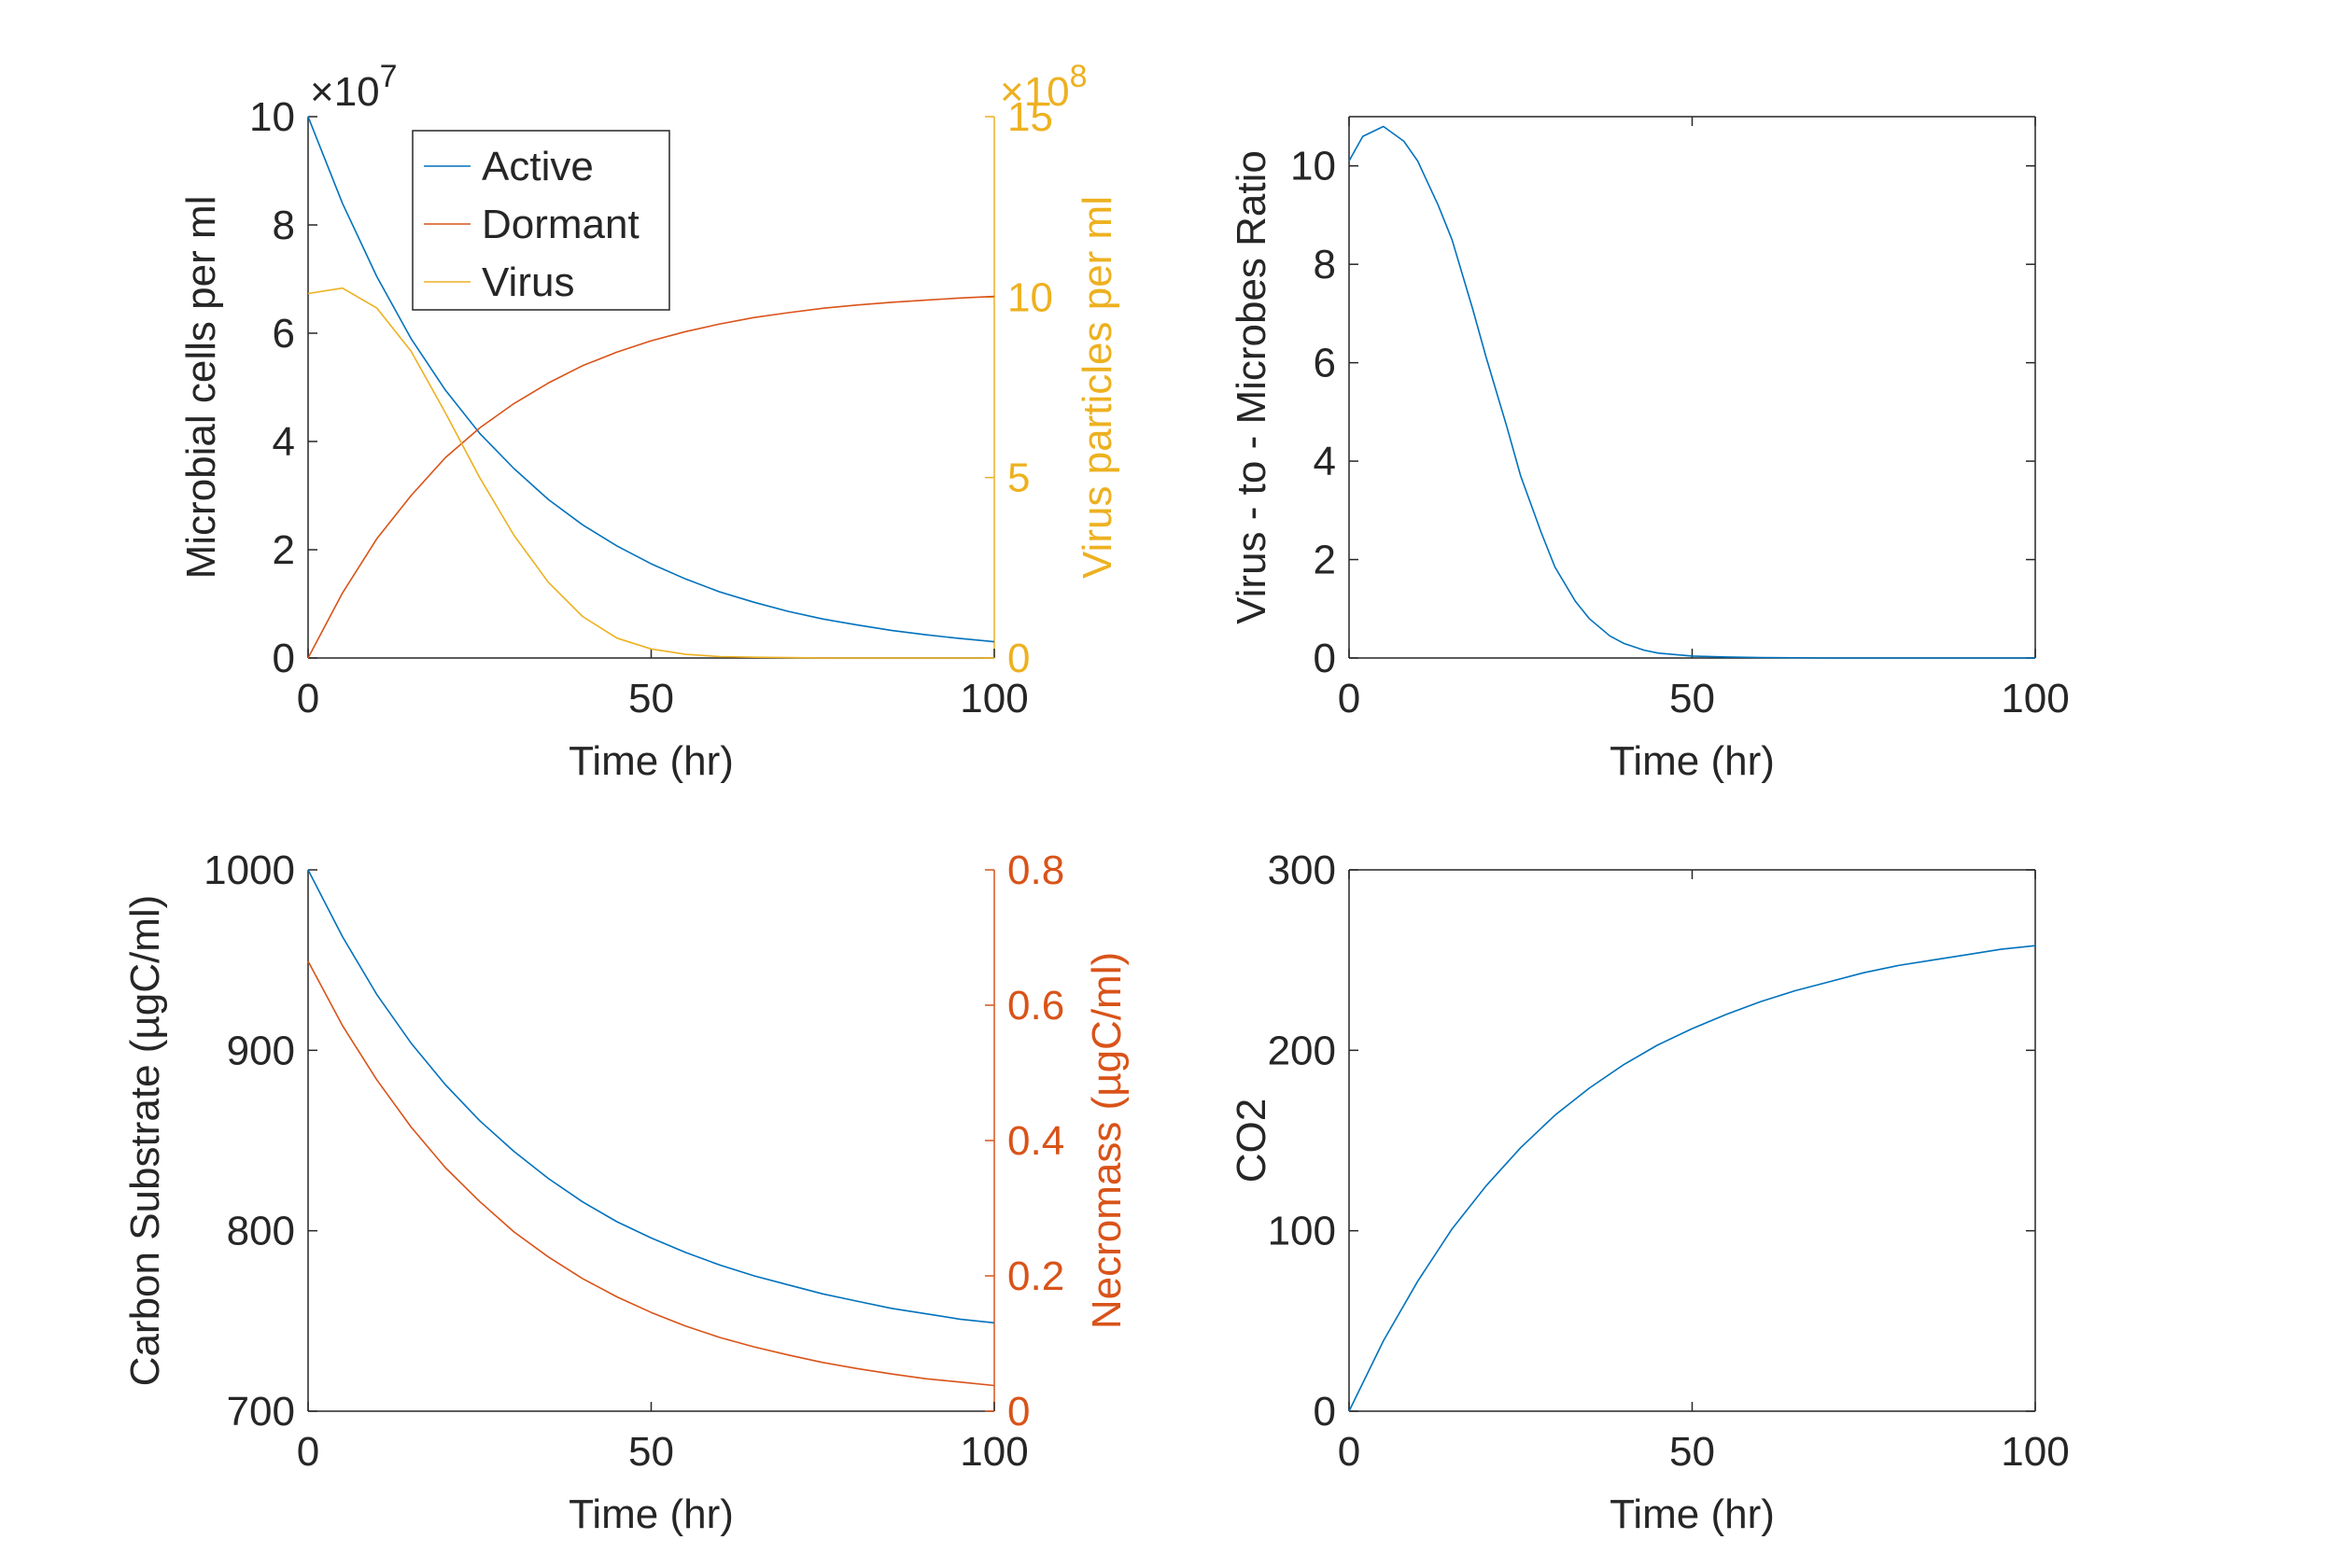  What do you see at coordinates (1302, 1231) in the screenshot?
I see `y-tick-label: 100` at bounding box center [1302, 1231].